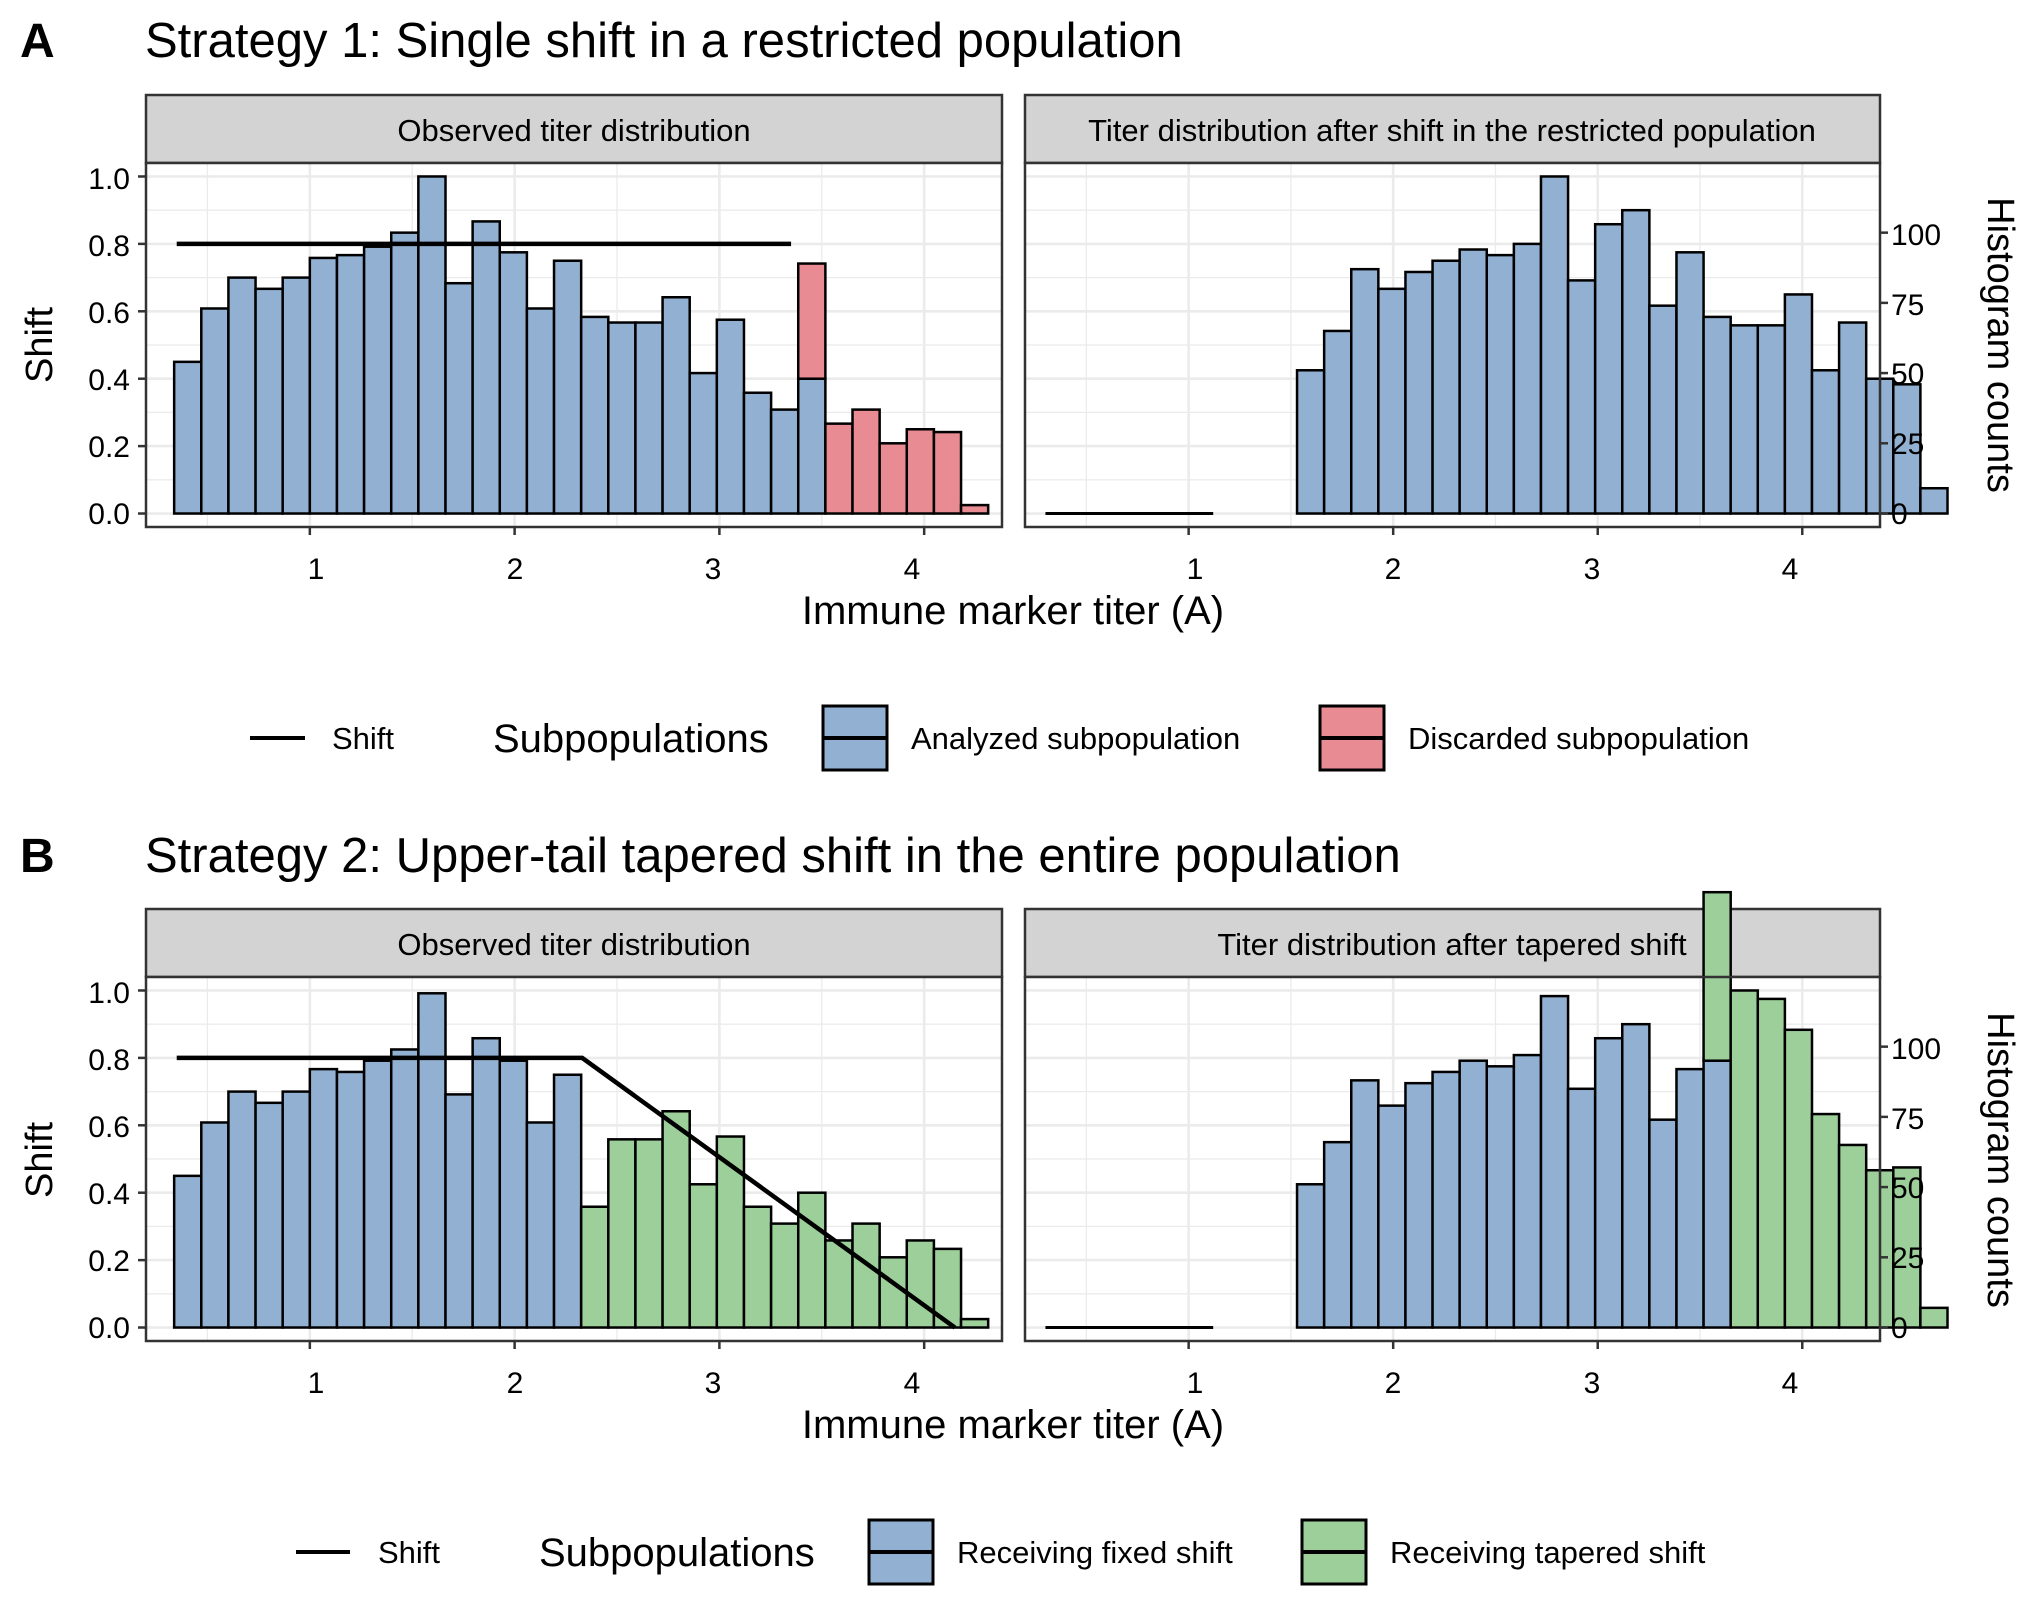  I want to click on panel-a-facet-1-strip, so click(574, 129).